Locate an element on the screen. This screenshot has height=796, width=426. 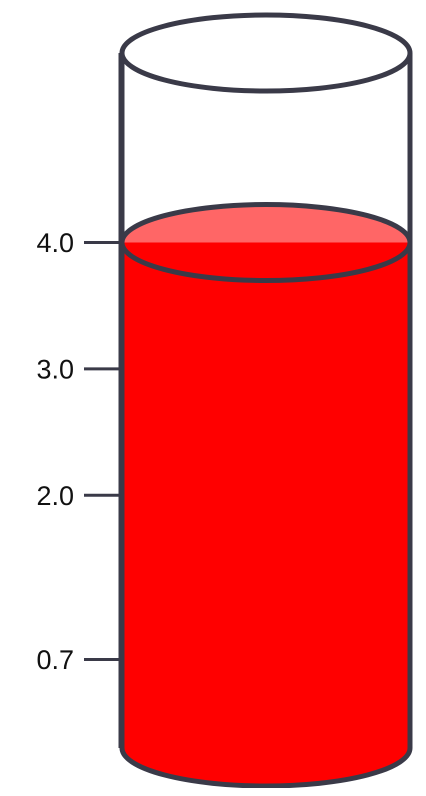
y-tick-label: 3.0 is located at coordinates (55, 369).